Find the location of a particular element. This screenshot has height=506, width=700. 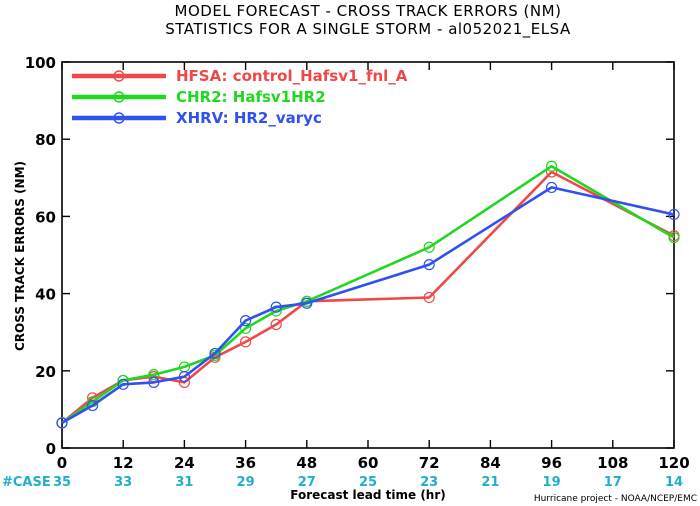

x-tick-label: 24 is located at coordinates (184, 463).